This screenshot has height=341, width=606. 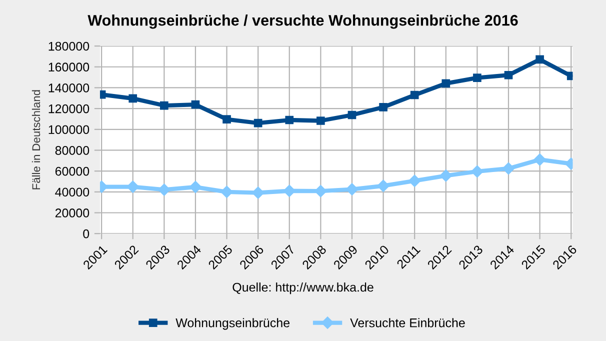 What do you see at coordinates (69, 109) in the screenshot?
I see `y-tick-label: 120000` at bounding box center [69, 109].